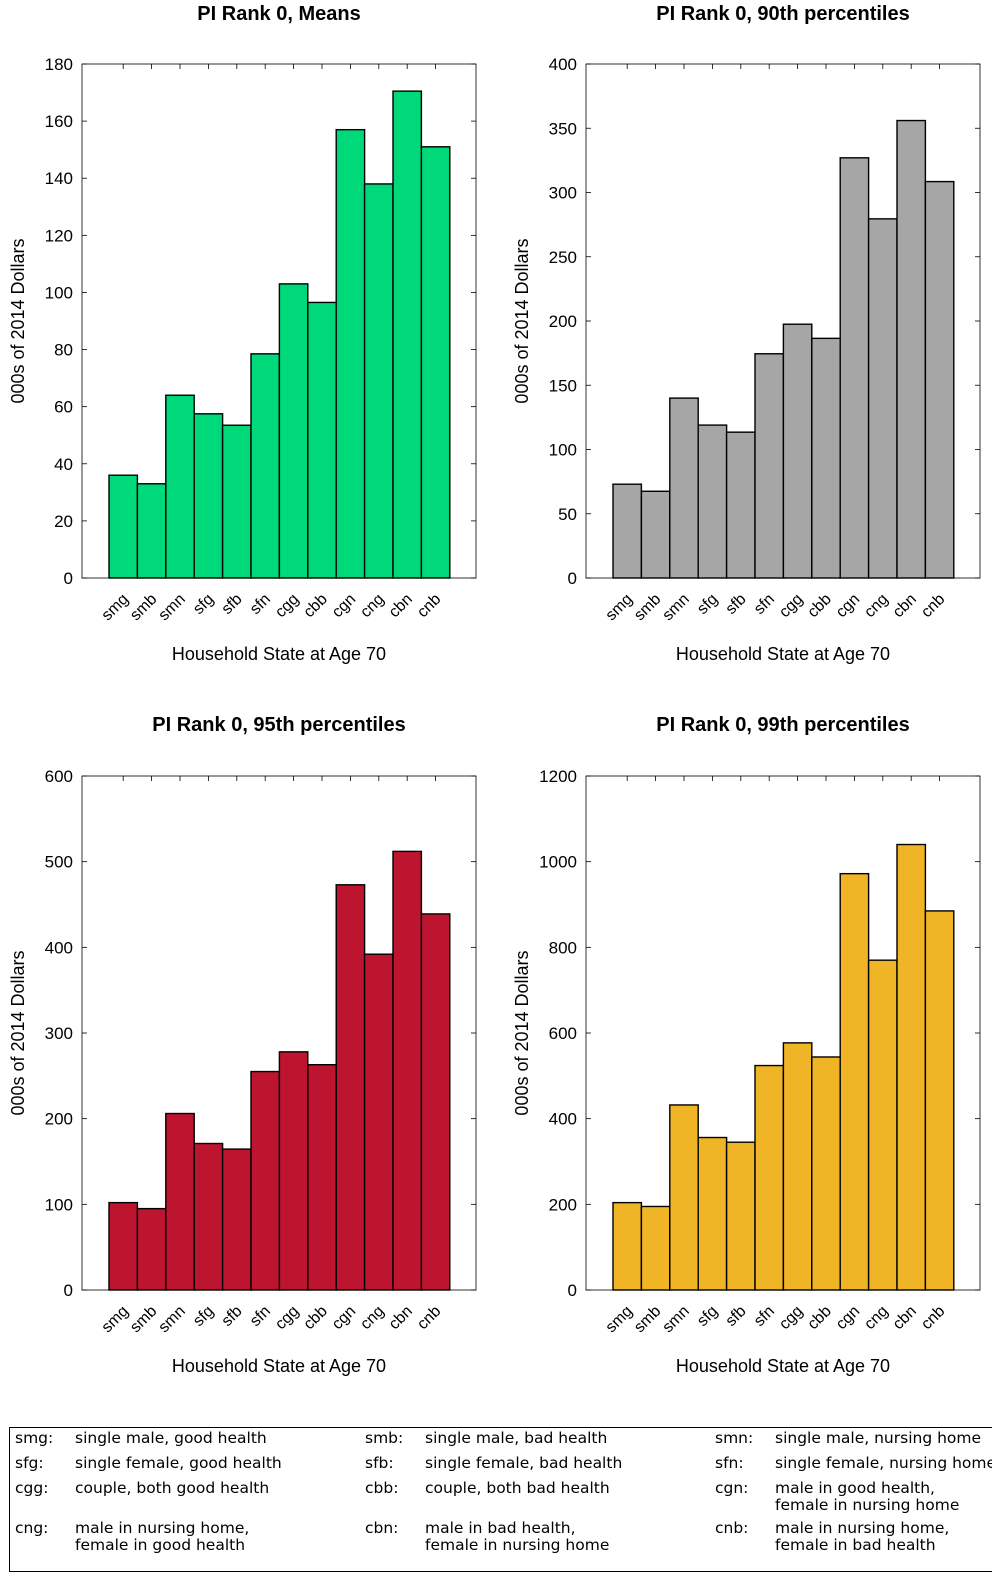 Image resolution: width=992 pixels, height=1579 pixels. Describe the element at coordinates (878, 1438) in the screenshot. I see `legend-description: single male, nursing home` at that location.